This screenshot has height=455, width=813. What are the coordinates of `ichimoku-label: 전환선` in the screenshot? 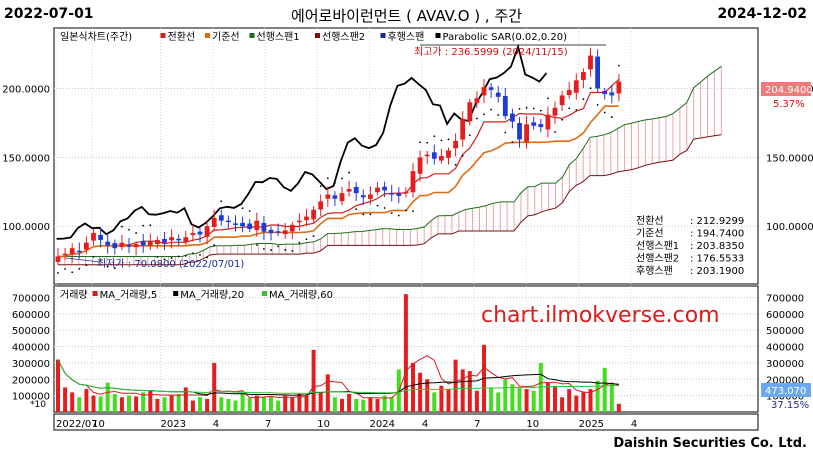 It's located at (650, 221).